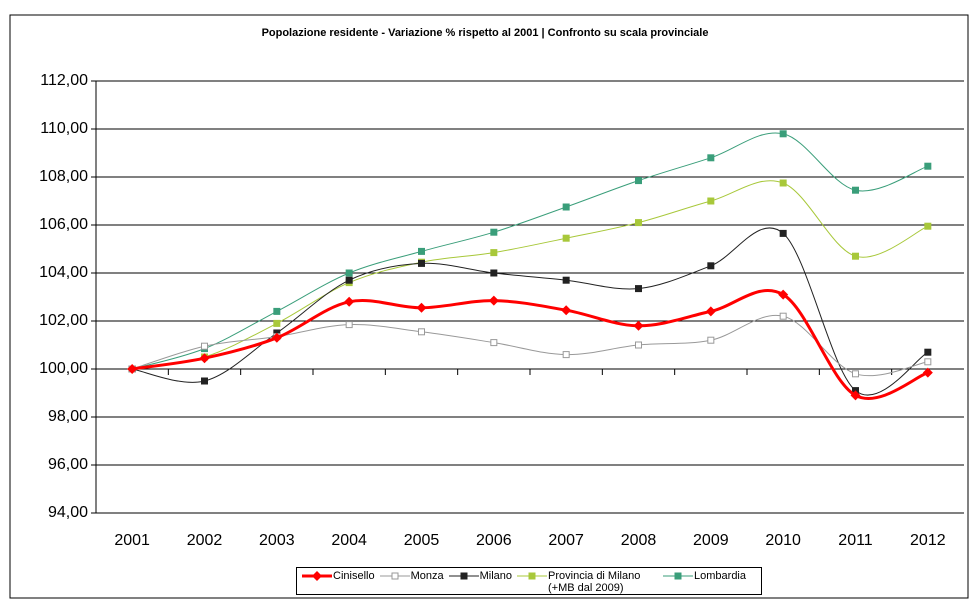  I want to click on x-tick-label: 2004, so click(349, 540).